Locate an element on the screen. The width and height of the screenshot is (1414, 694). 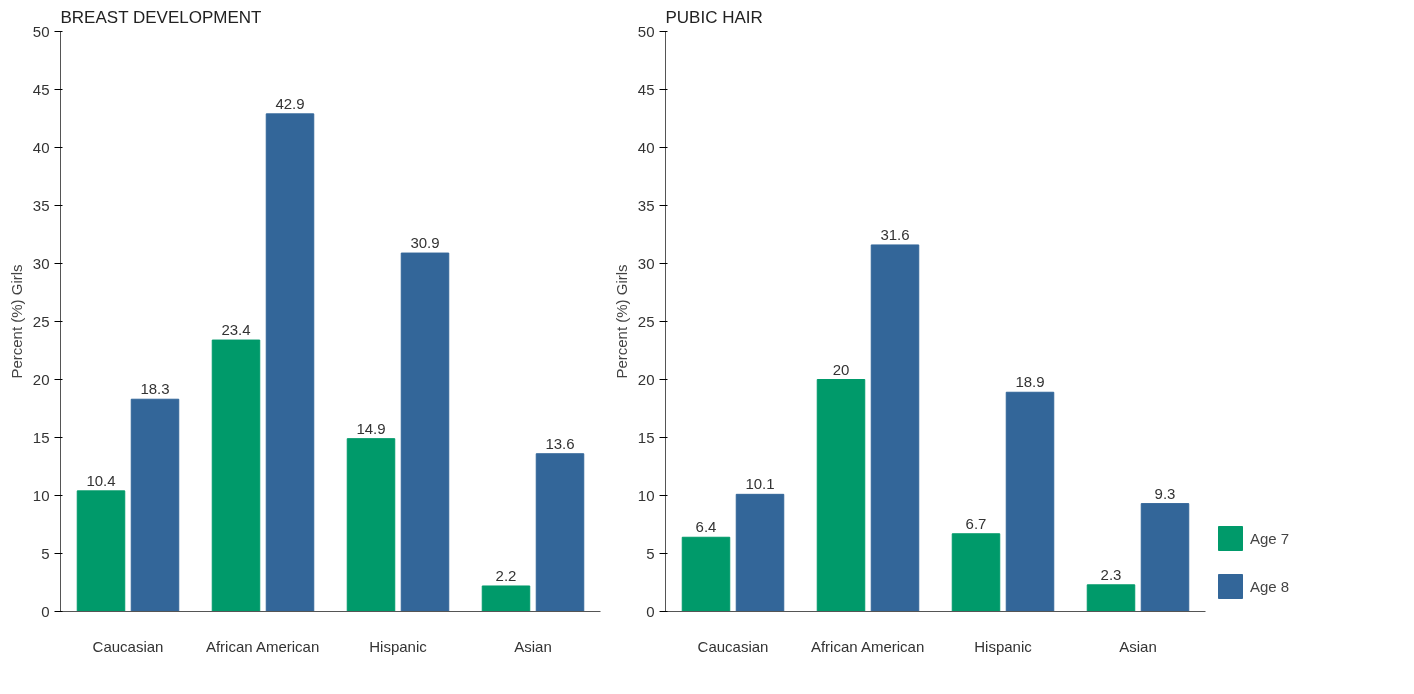
data-label: 31.6 is located at coordinates (895, 234).